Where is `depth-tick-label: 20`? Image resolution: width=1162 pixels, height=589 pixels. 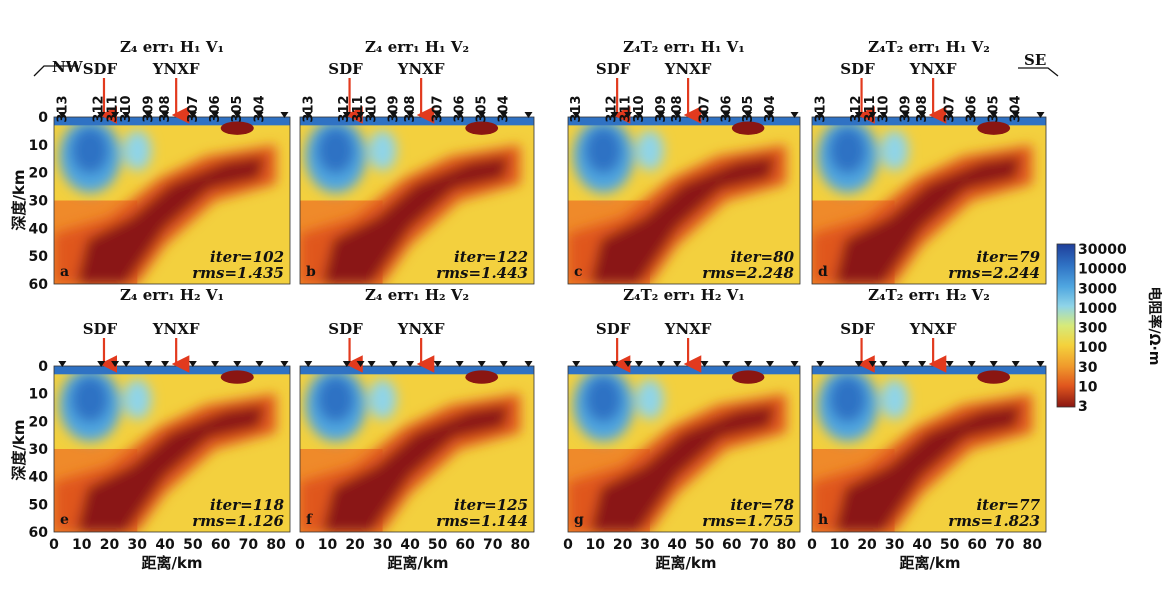 depth-tick-label: 20 is located at coordinates (39, 422).